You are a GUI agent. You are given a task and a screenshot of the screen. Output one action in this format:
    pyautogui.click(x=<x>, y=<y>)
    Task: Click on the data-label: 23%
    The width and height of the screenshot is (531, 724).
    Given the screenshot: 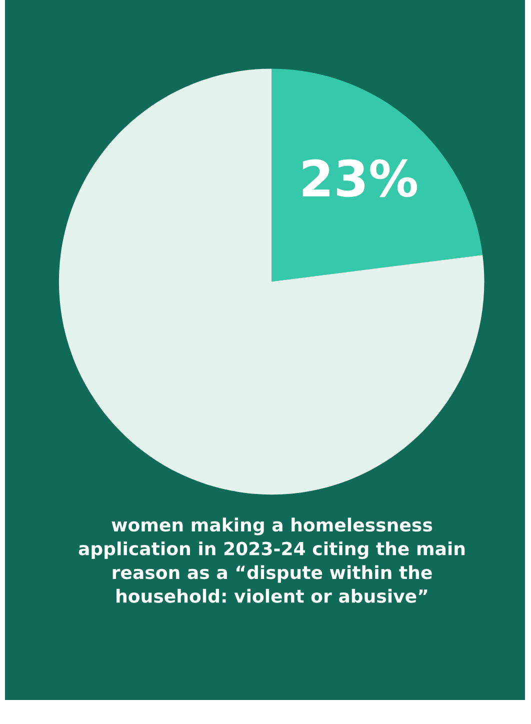 What is the action you would take?
    pyautogui.click(x=360, y=178)
    